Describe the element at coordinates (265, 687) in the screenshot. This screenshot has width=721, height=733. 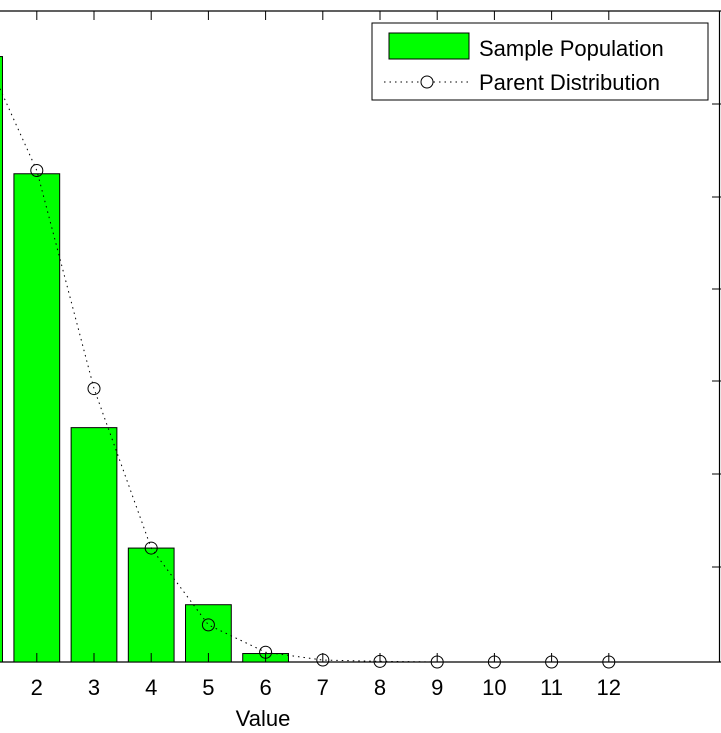
I see `x-tick-label: 6` at that location.